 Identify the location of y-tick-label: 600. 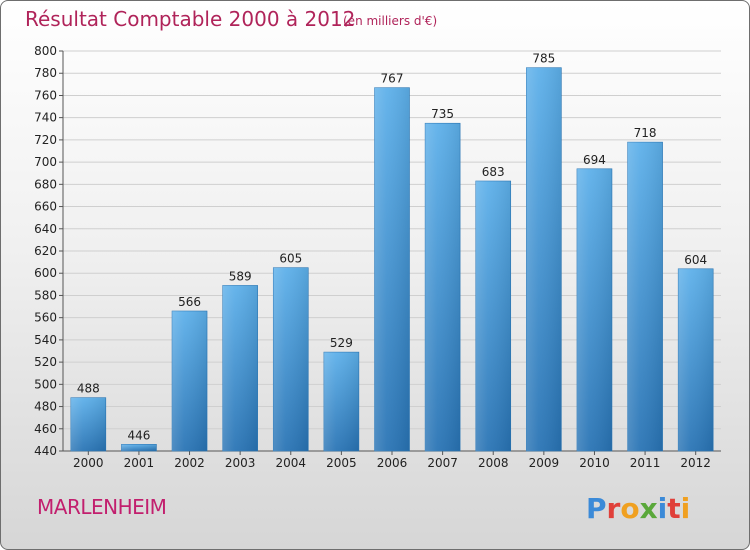
(45, 273).